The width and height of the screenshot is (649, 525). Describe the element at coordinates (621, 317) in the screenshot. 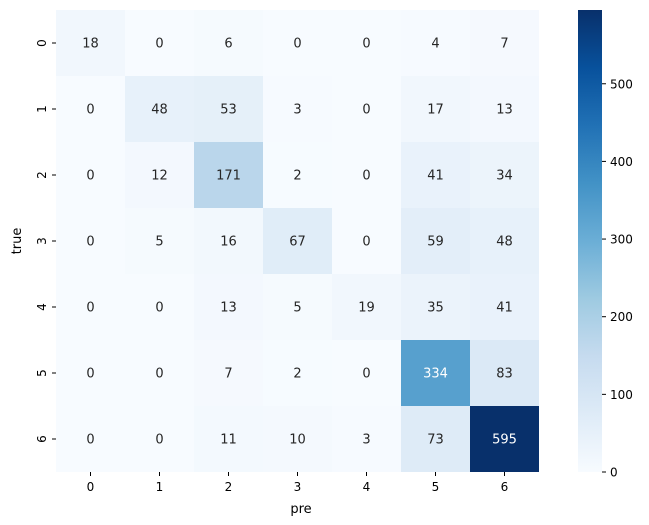

I see `colorbar-tick-label: 200` at that location.